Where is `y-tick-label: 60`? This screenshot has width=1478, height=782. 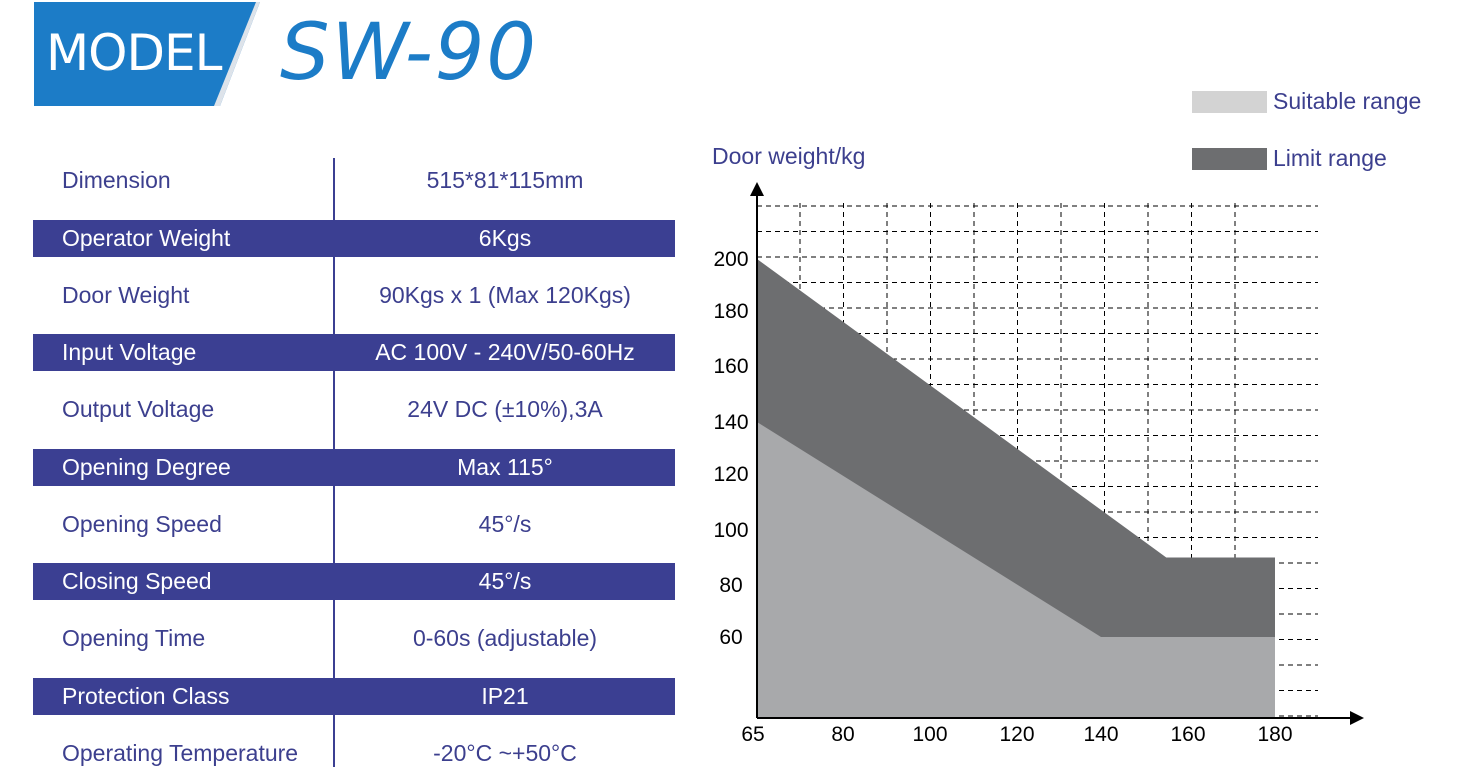 y-tick-label: 60 is located at coordinates (730, 637).